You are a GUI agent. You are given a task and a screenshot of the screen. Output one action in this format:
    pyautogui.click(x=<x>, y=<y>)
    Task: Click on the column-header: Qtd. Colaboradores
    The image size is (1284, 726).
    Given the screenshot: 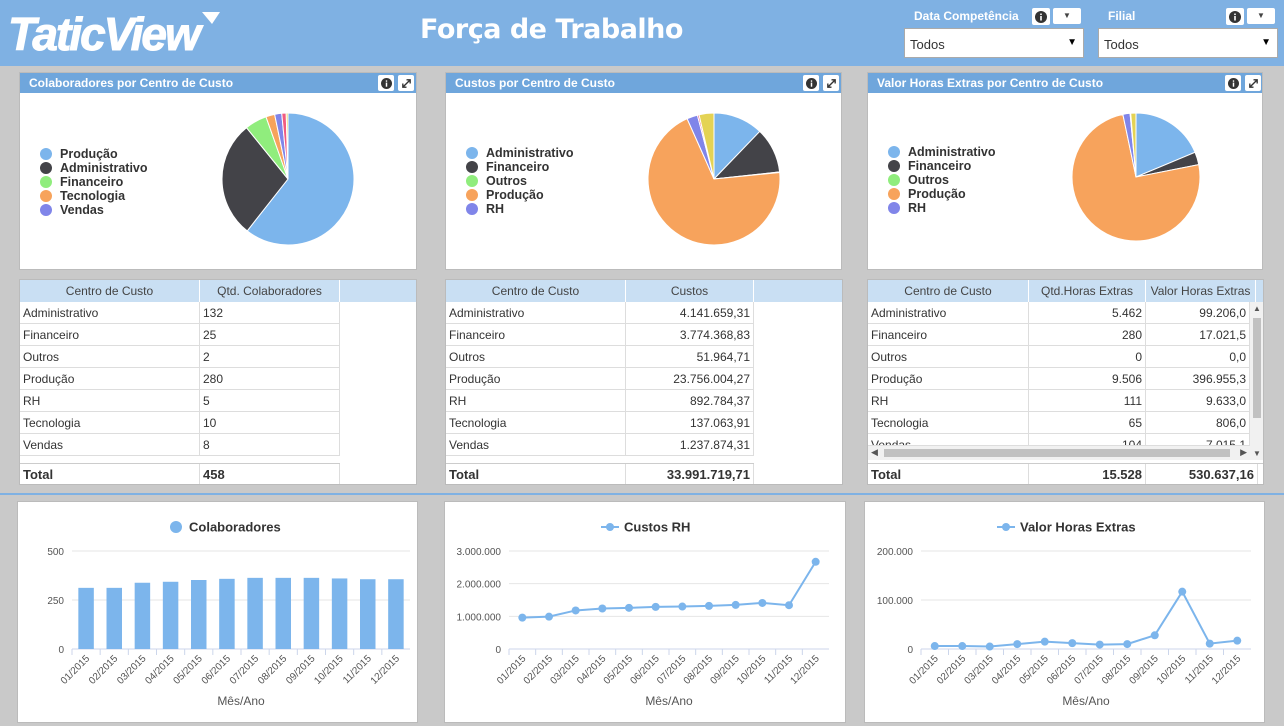 What is the action you would take?
    pyautogui.click(x=270, y=291)
    